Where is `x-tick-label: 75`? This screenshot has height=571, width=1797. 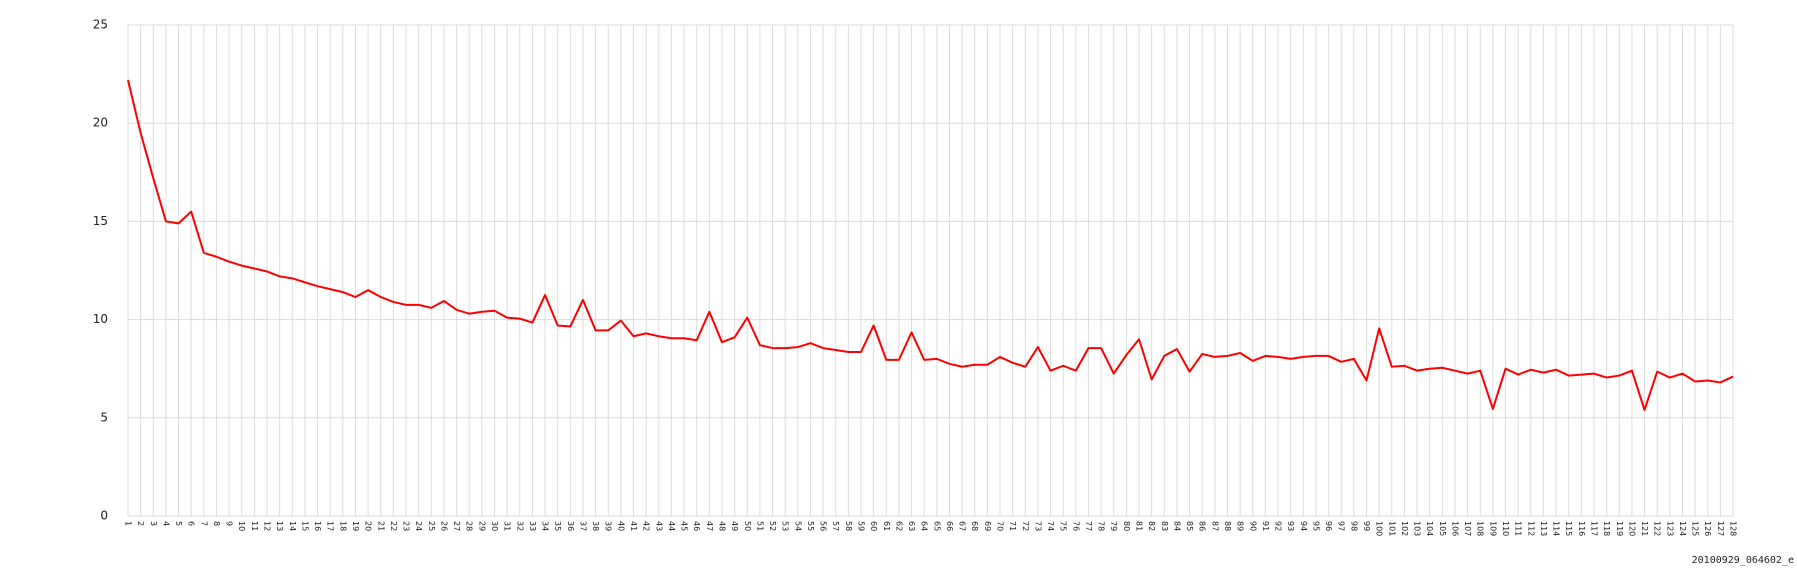 x-tick-label: 75 is located at coordinates (1063, 526).